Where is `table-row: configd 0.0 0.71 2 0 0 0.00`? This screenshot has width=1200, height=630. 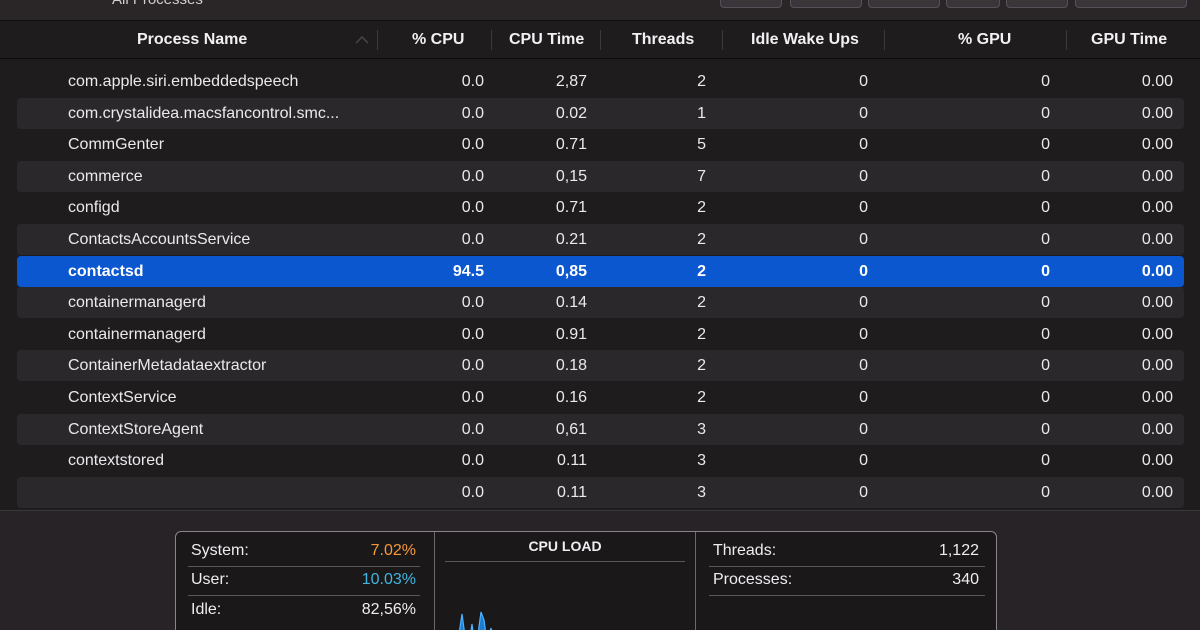
table-row: configd 0.0 0.71 2 0 0 0.00 is located at coordinates (600, 207).